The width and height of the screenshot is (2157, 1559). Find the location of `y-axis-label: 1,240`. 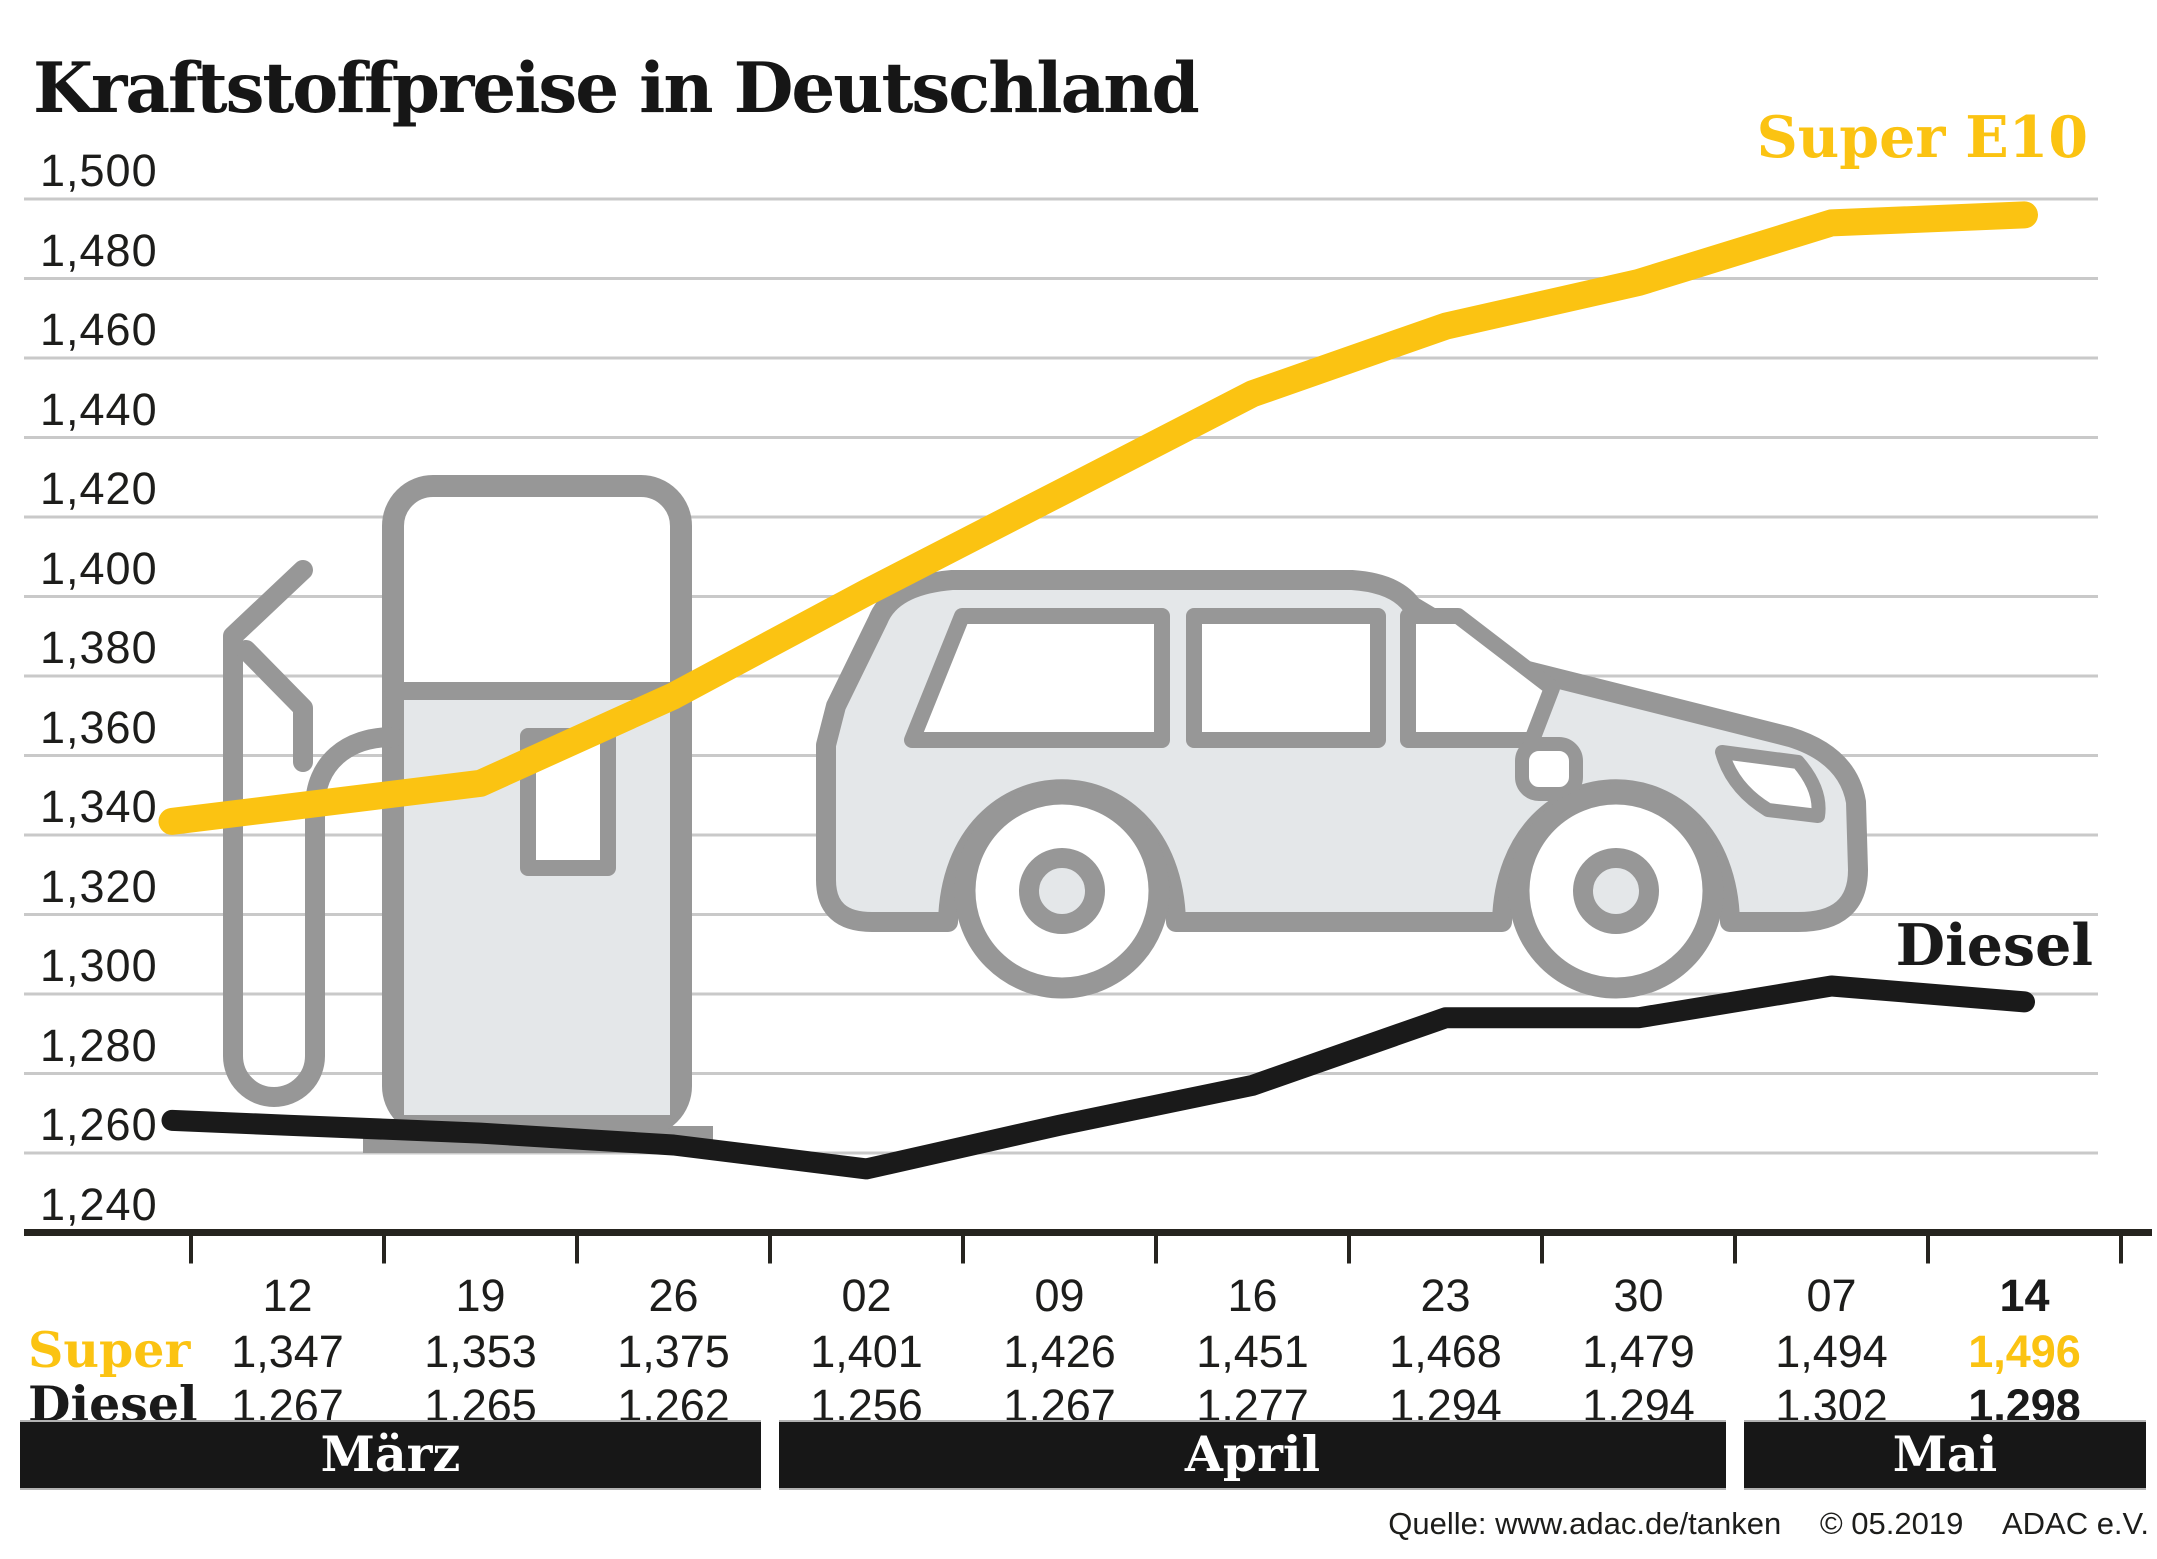

y-axis-label: 1,240 is located at coordinates (99, 1204).